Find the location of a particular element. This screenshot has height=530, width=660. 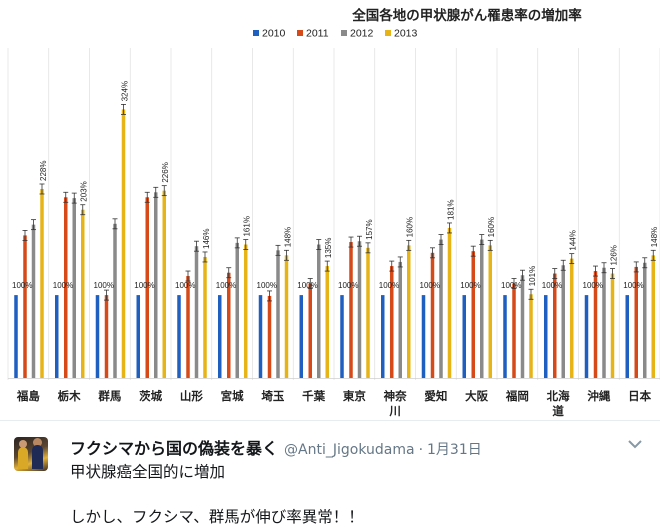

bar-福岡-2012 is located at coordinates (522, 326).